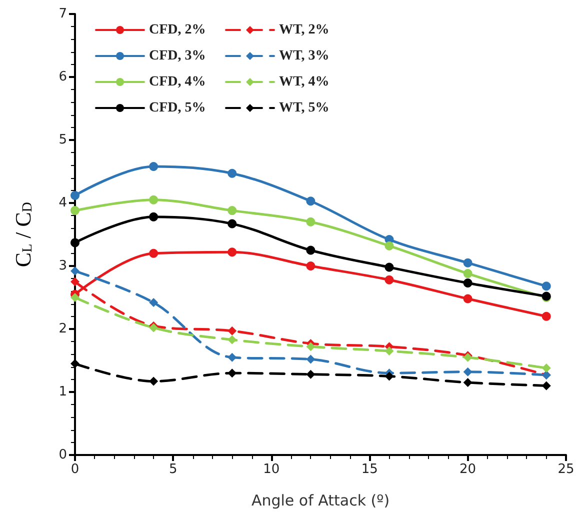 Image resolution: width=581 pixels, height=517 pixels. Describe the element at coordinates (173, 469) in the screenshot. I see `x-tick-label: 5` at that location.